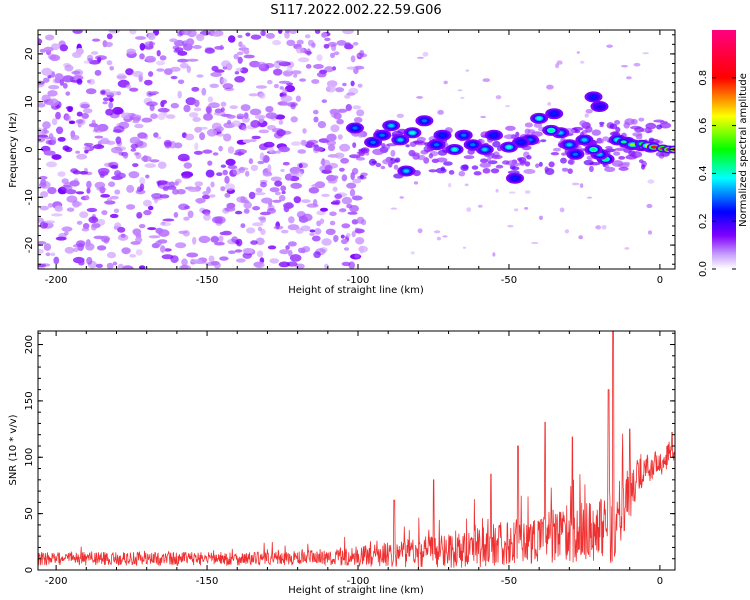  What do you see at coordinates (724, 149) in the screenshot?
I see `colorbar-scale` at bounding box center [724, 149].